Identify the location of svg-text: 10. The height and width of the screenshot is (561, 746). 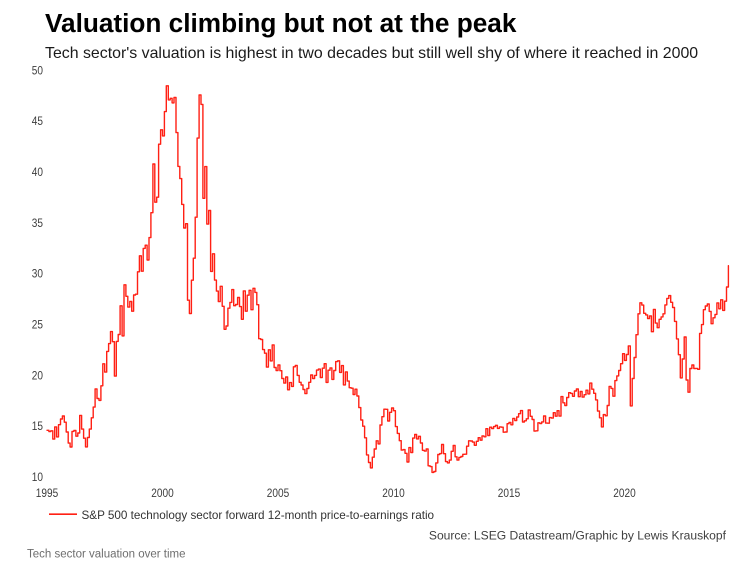
(37, 477).